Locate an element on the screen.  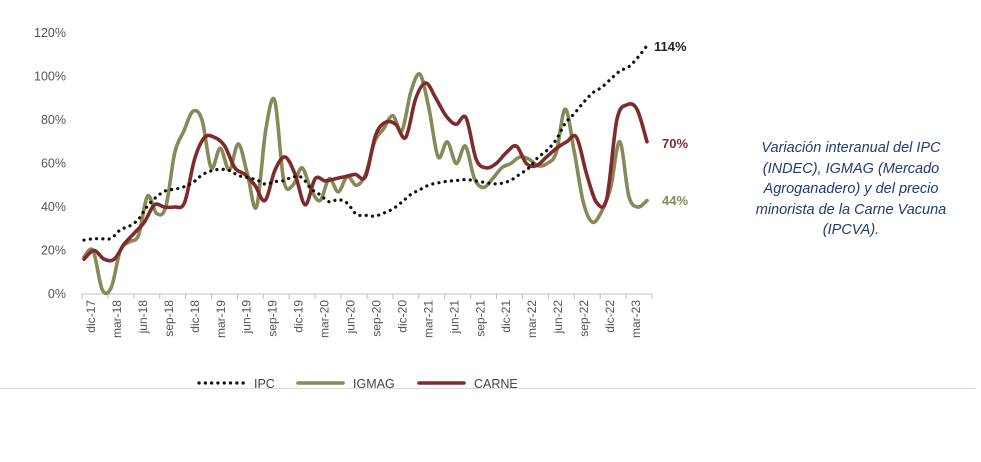
divider is located at coordinates (487, 388).